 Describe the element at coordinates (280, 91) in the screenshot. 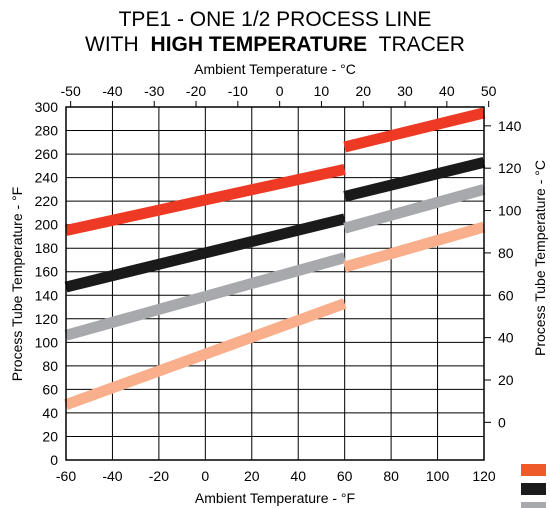

I see `x-top-tick-label: 0` at that location.